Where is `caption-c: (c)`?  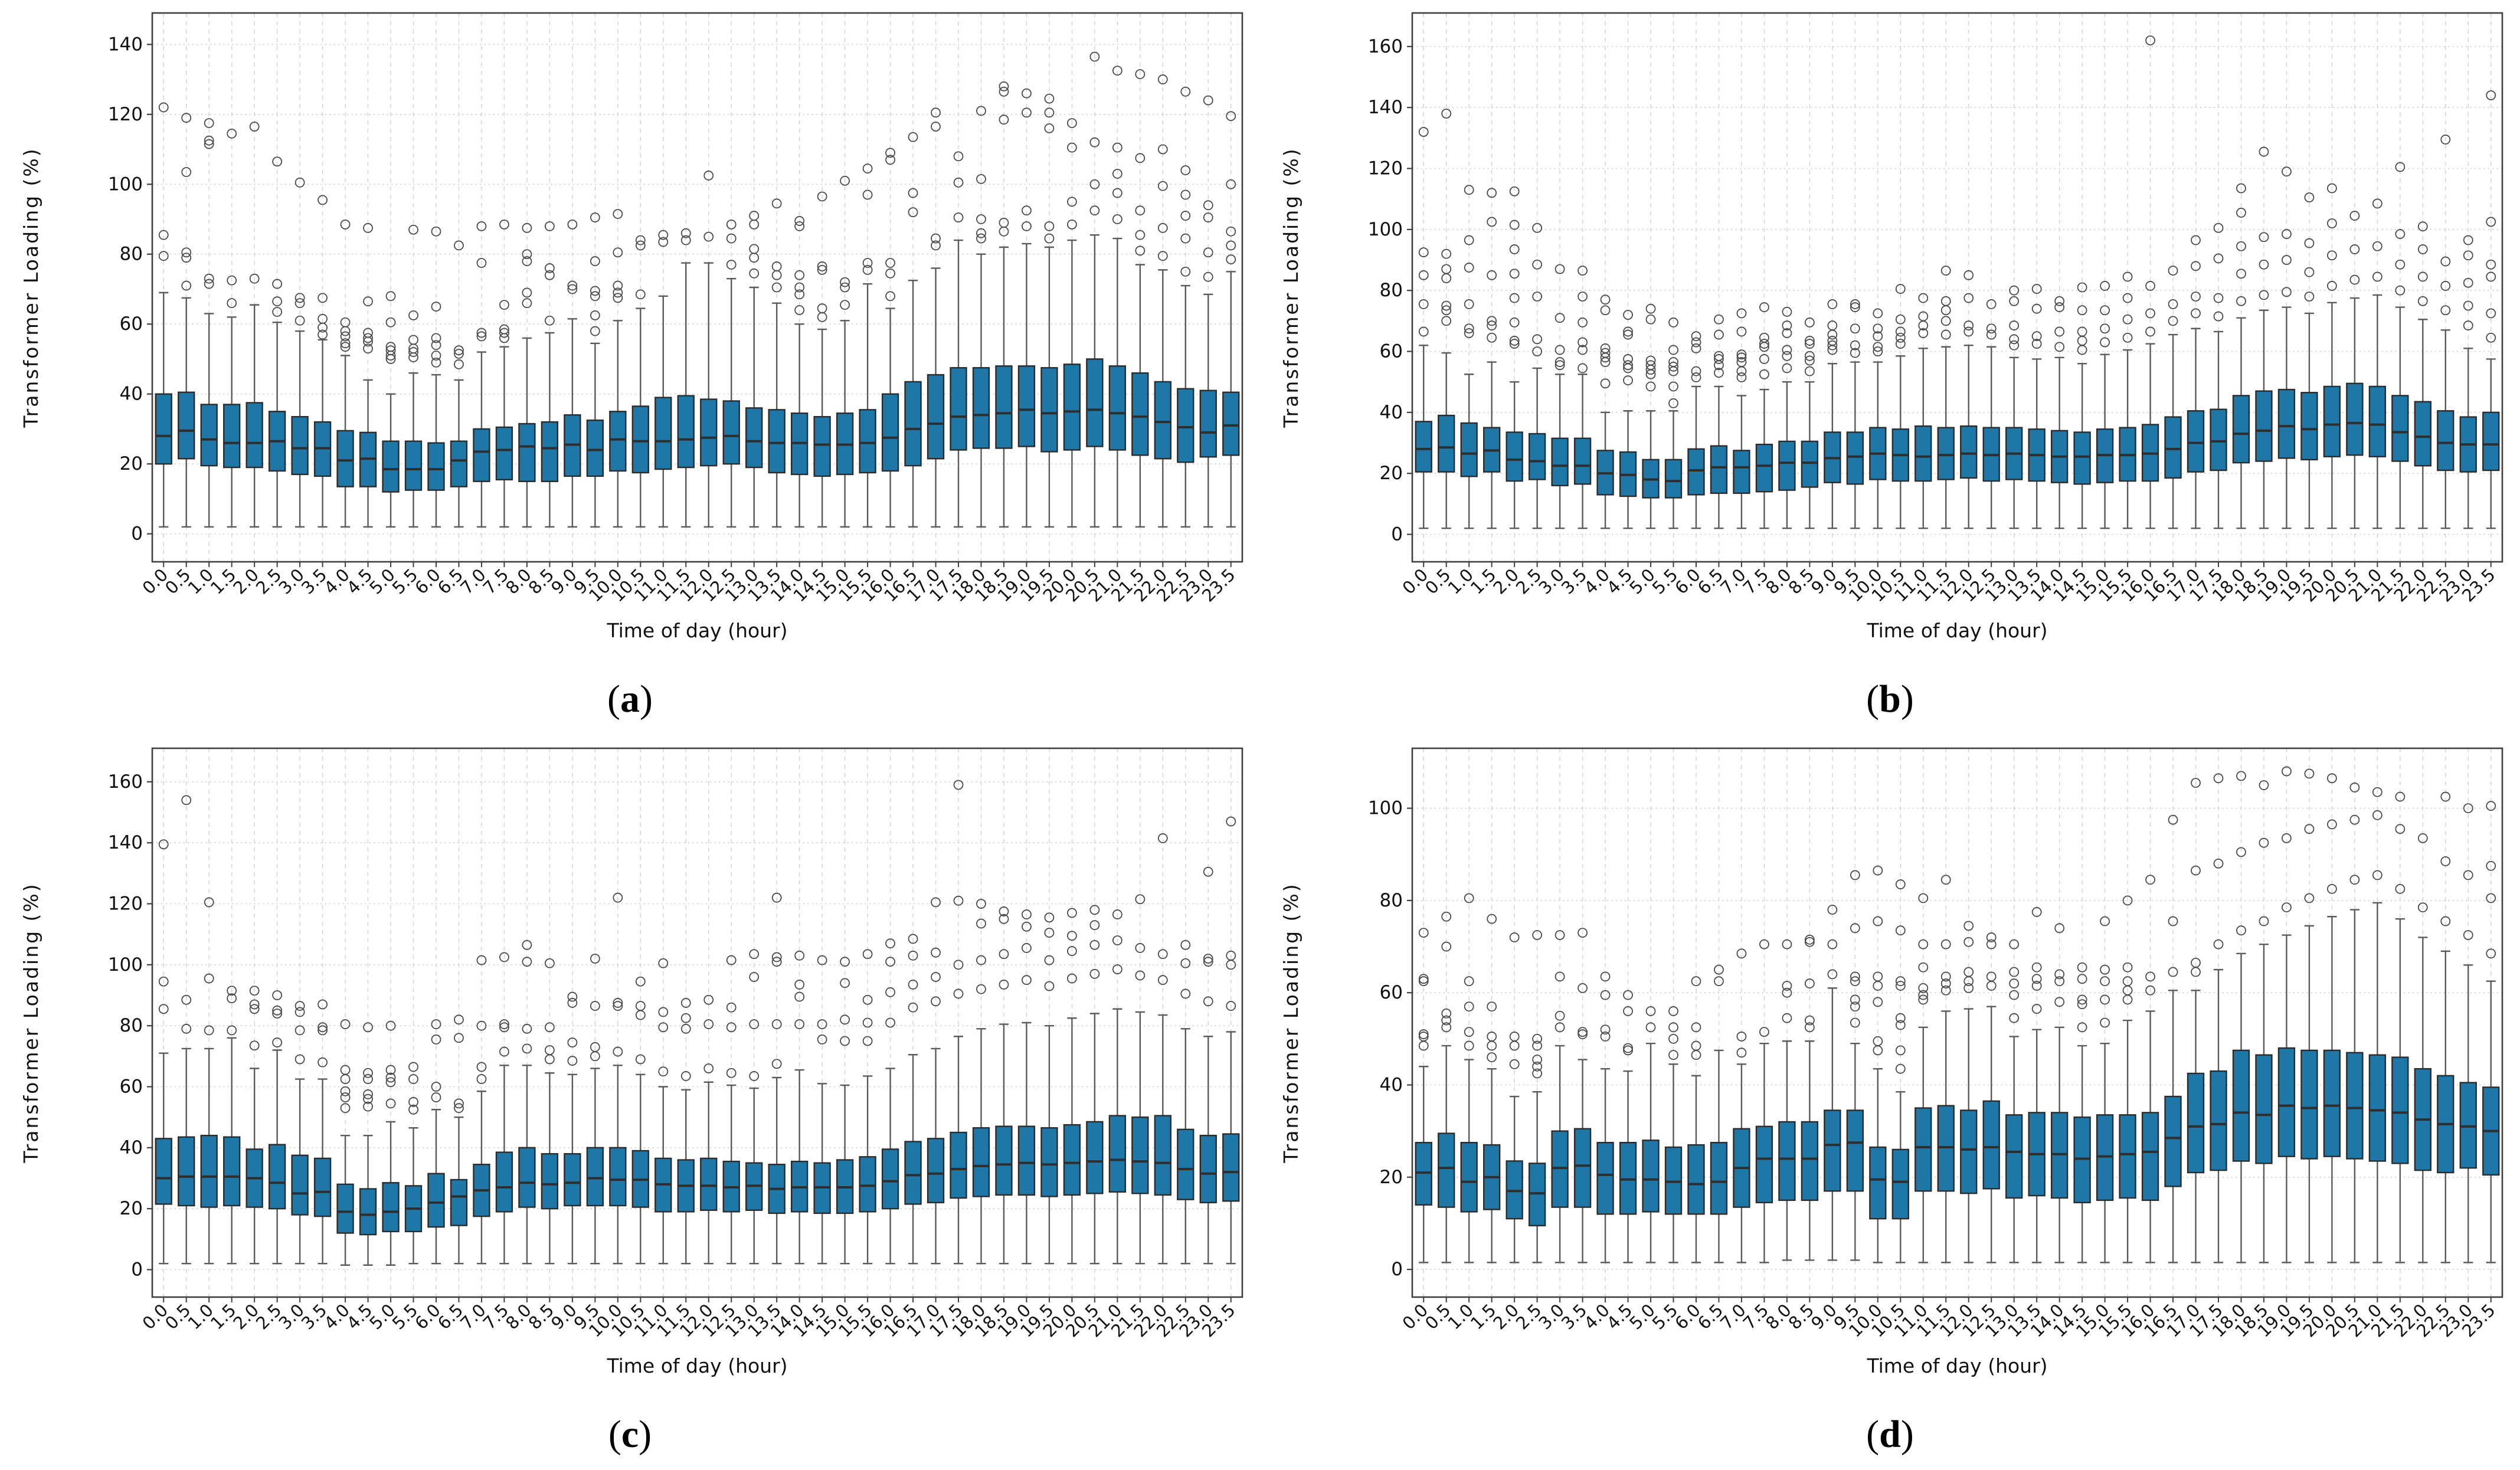 caption-c: (c) is located at coordinates (630, 1434).